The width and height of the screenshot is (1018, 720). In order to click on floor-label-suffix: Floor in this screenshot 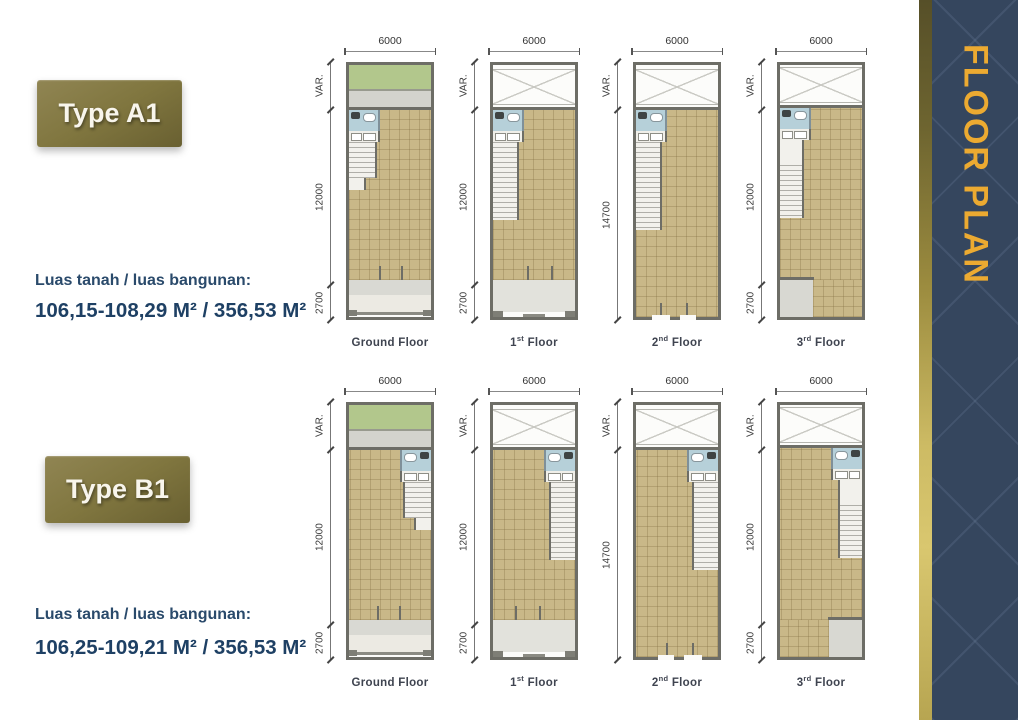, I will do `click(828, 342)`.